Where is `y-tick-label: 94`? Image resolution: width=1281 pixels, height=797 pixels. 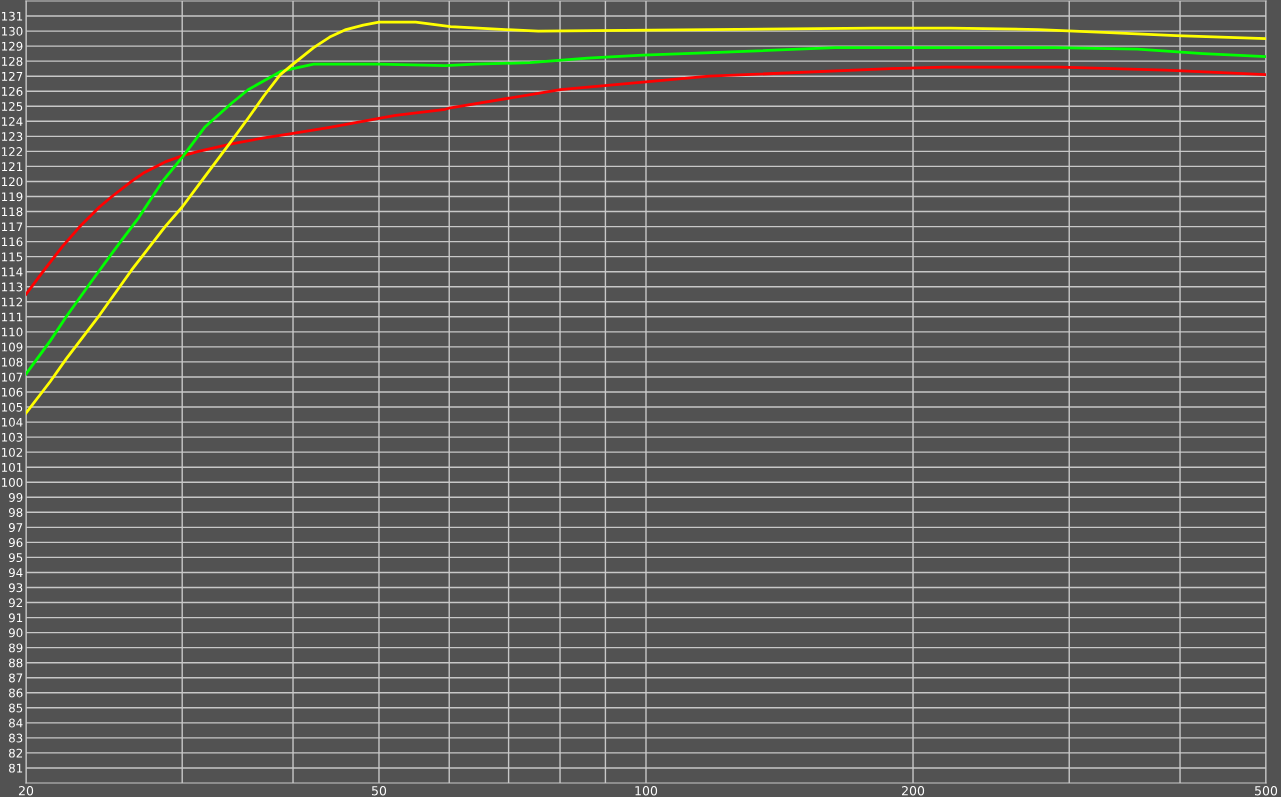
y-tick-label: 94 is located at coordinates (15, 573).